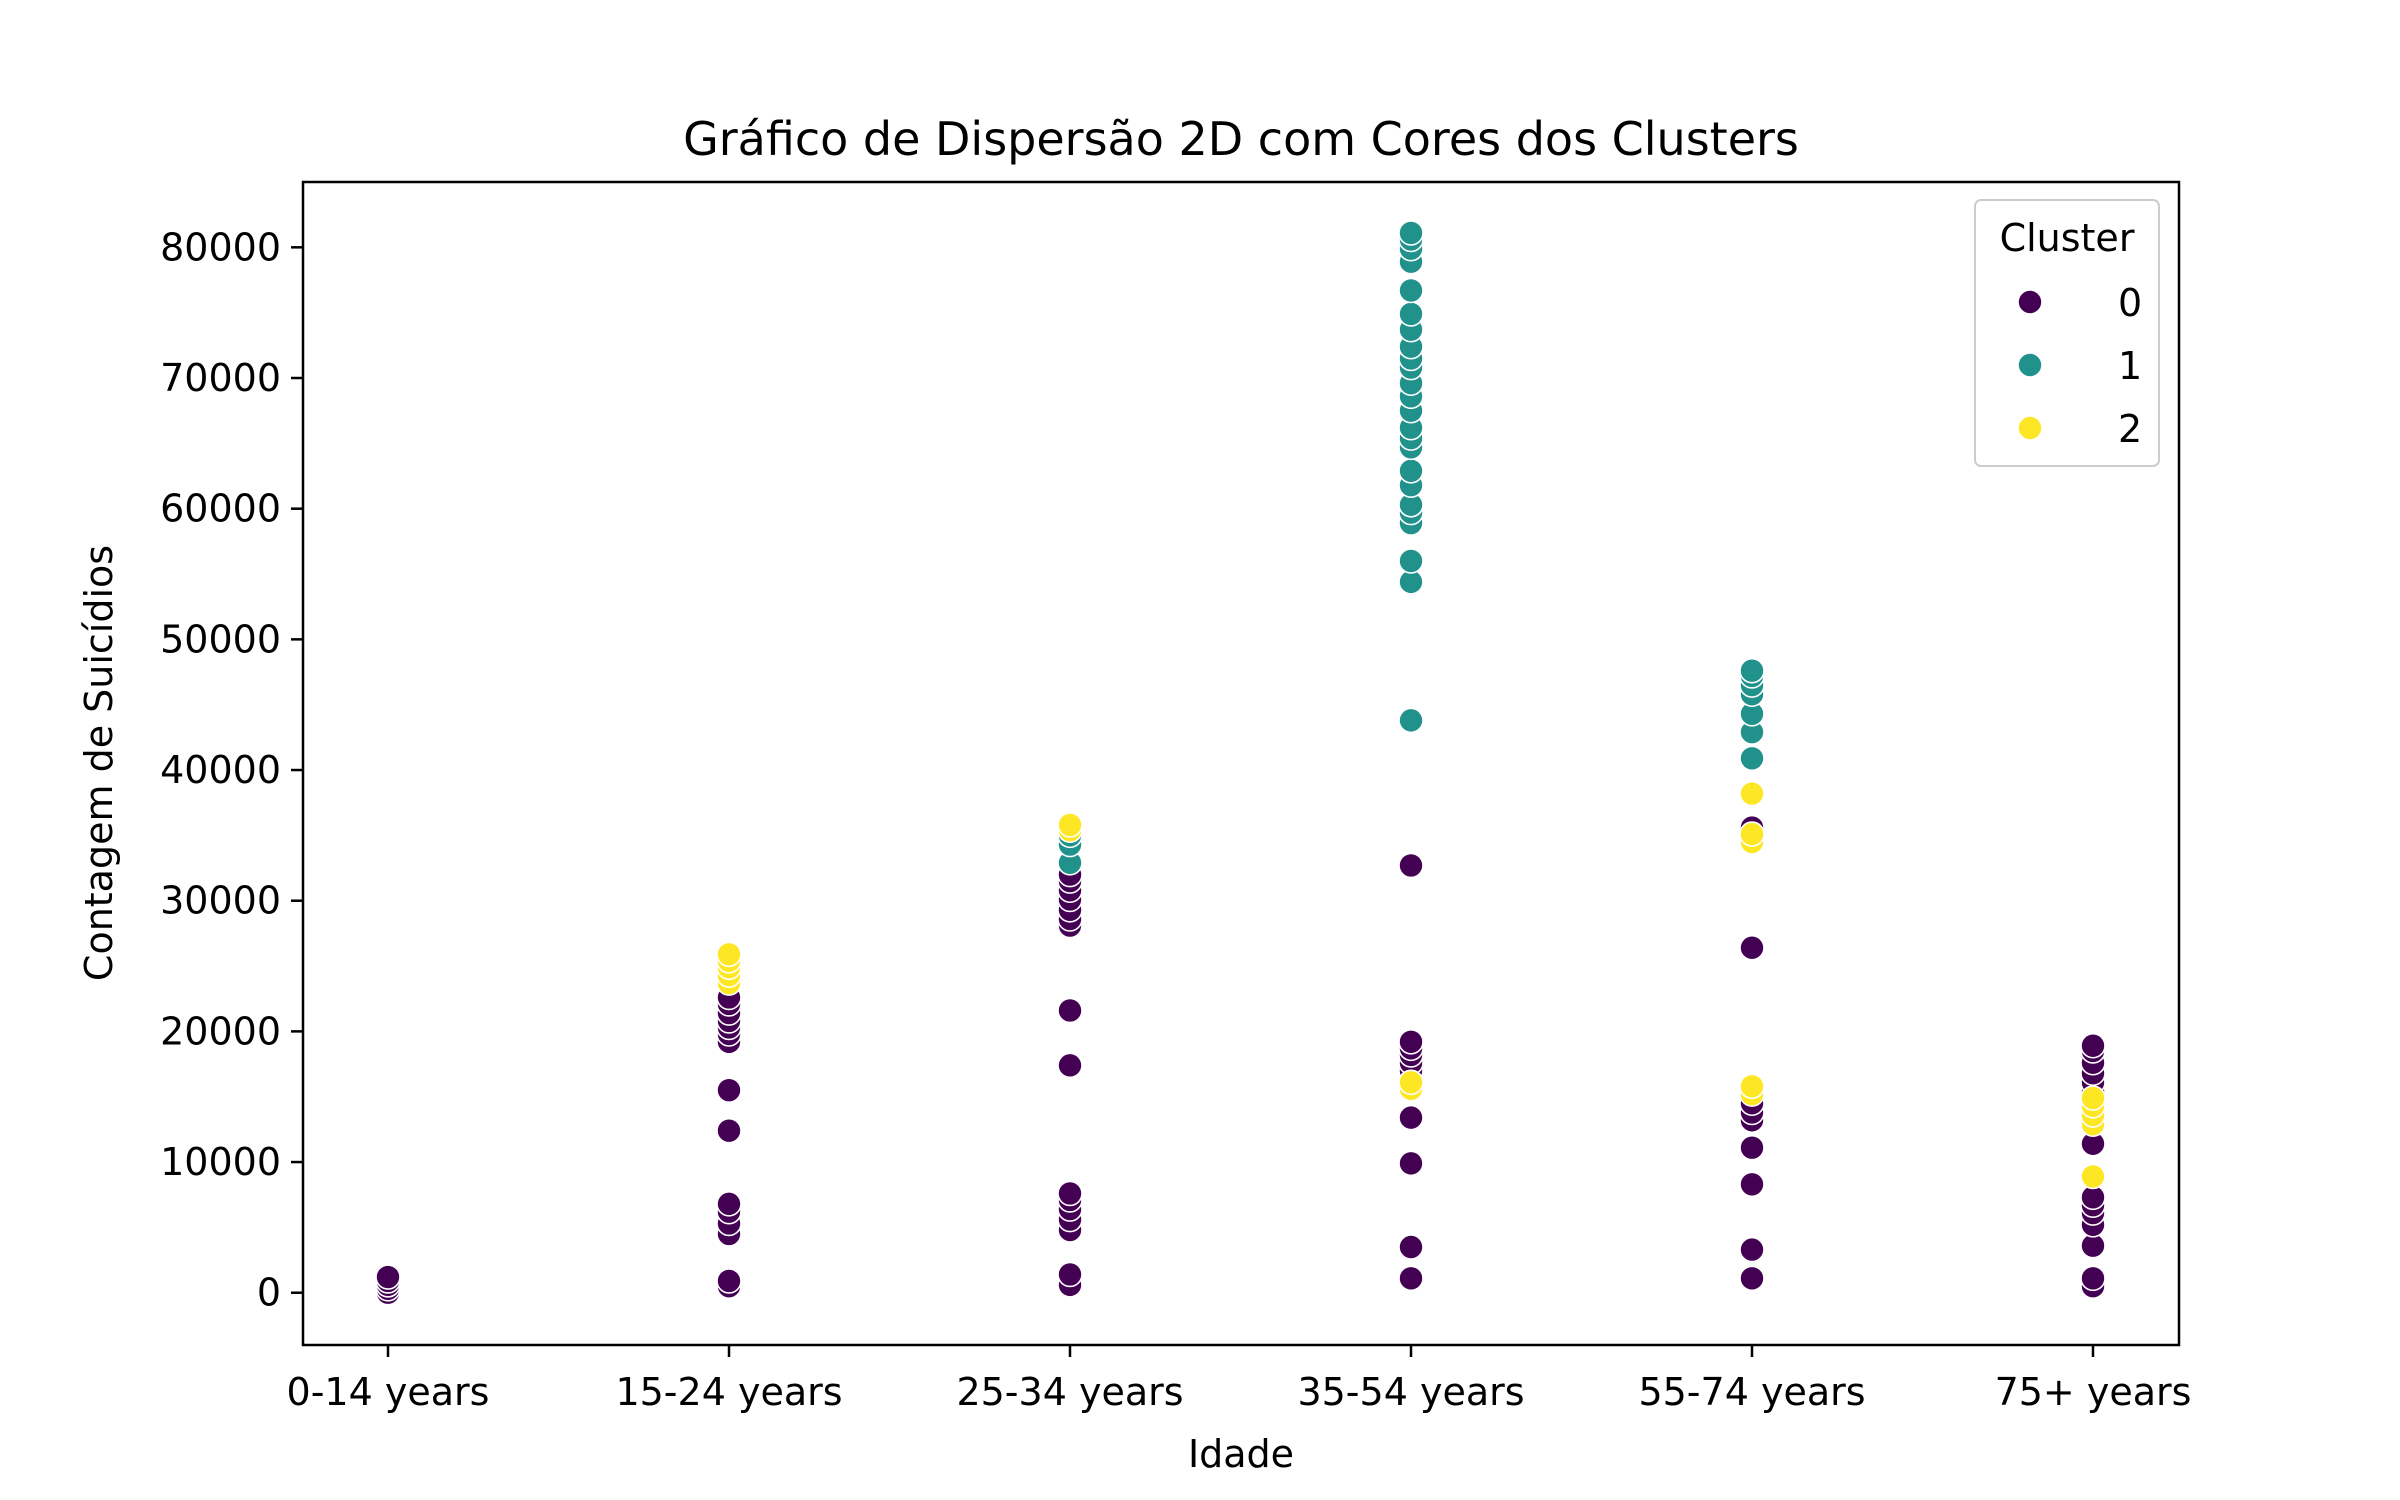 This screenshot has height=1500, width=2400. Describe the element at coordinates (220, 509) in the screenshot. I see `y-tick-label: 60000` at that location.